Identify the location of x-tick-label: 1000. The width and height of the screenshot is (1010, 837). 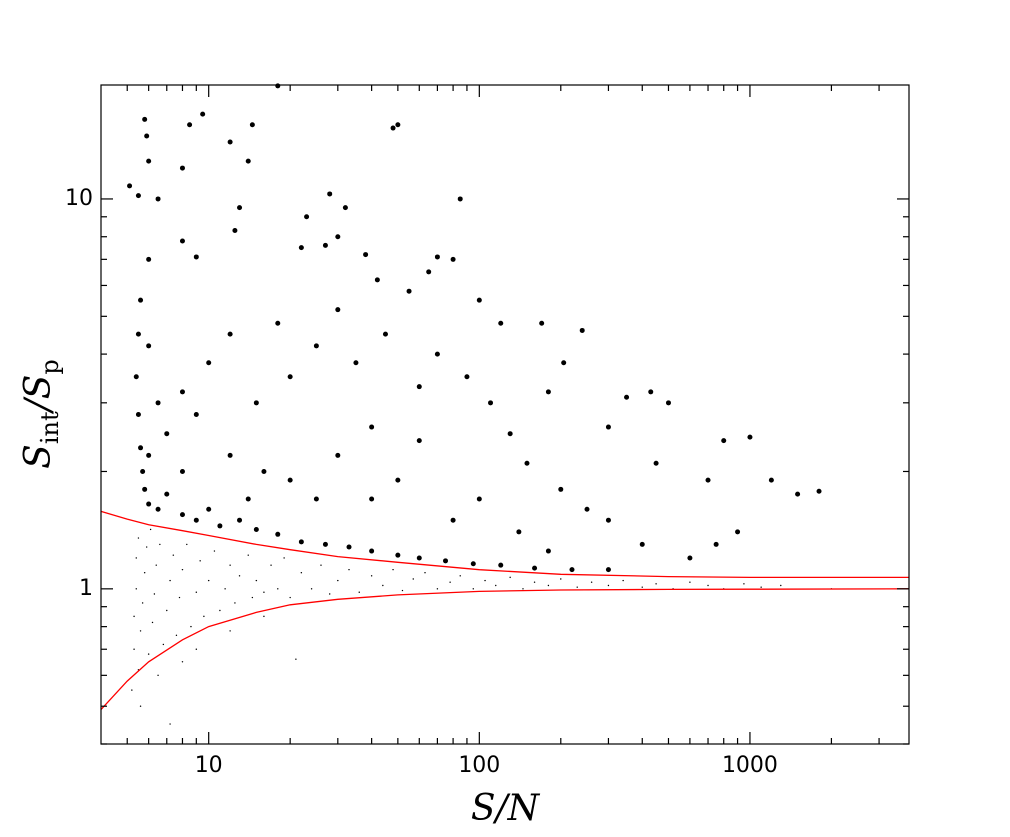
(750, 765).